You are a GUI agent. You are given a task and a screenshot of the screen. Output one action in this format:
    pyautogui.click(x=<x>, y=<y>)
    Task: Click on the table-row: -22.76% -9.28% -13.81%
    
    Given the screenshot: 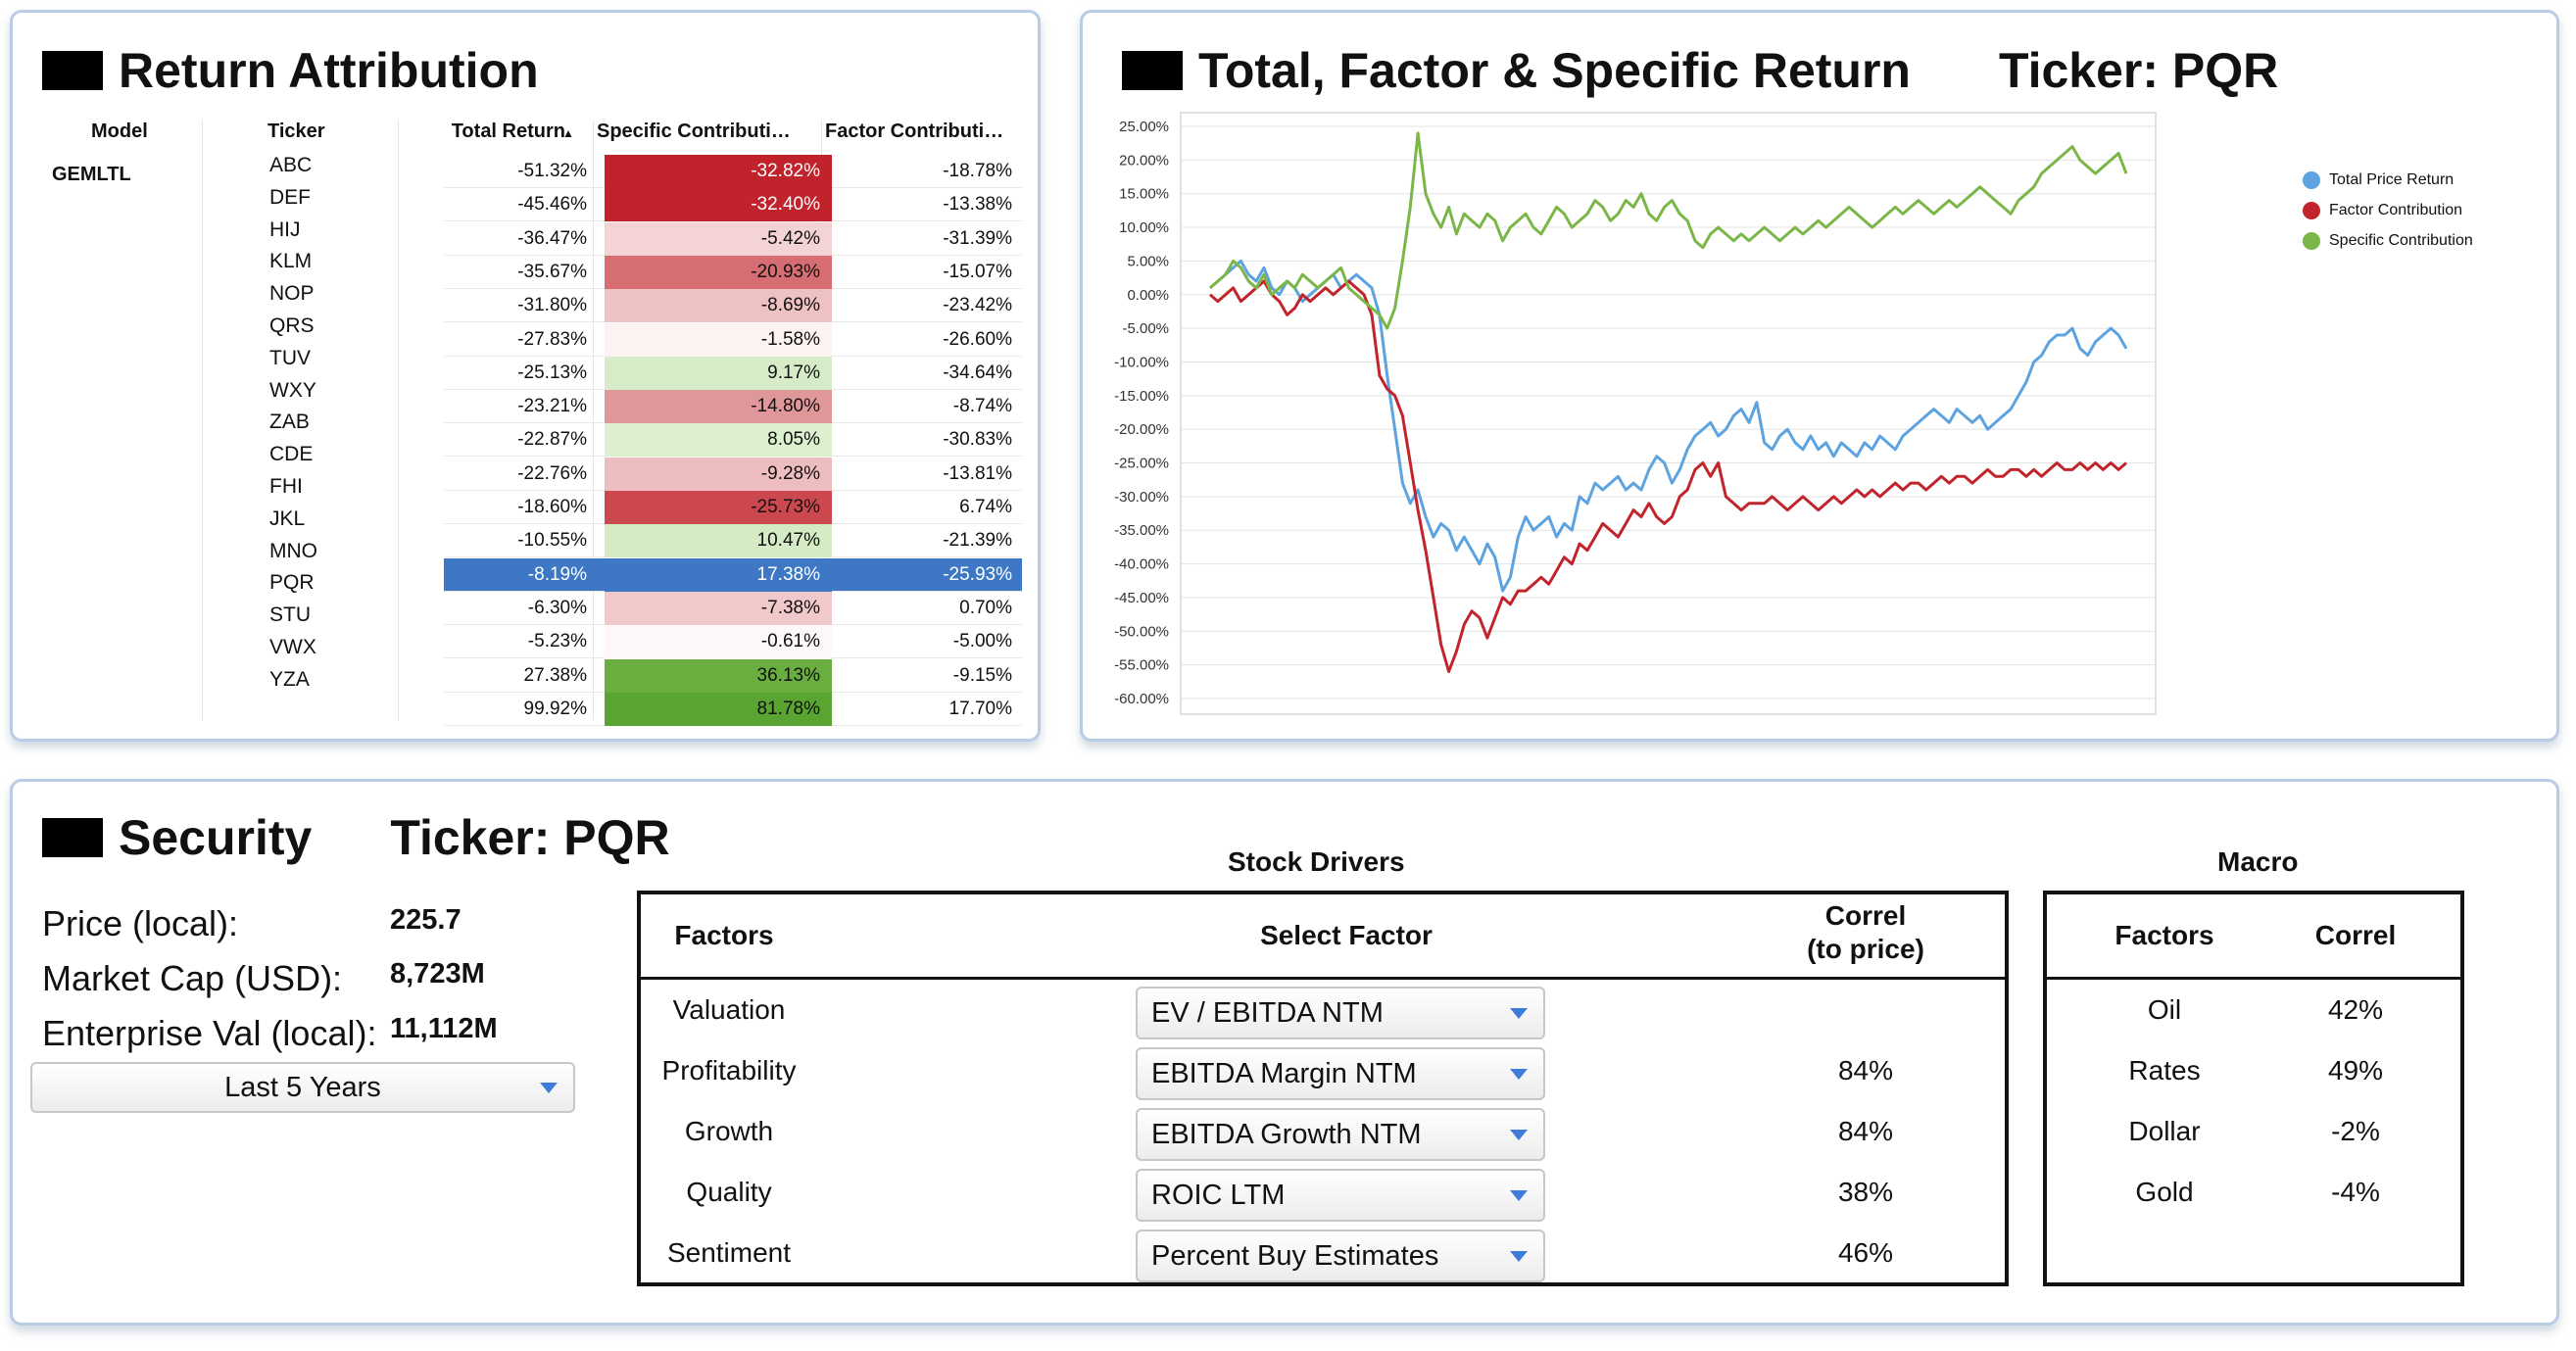 What is the action you would take?
    pyautogui.click(x=733, y=474)
    